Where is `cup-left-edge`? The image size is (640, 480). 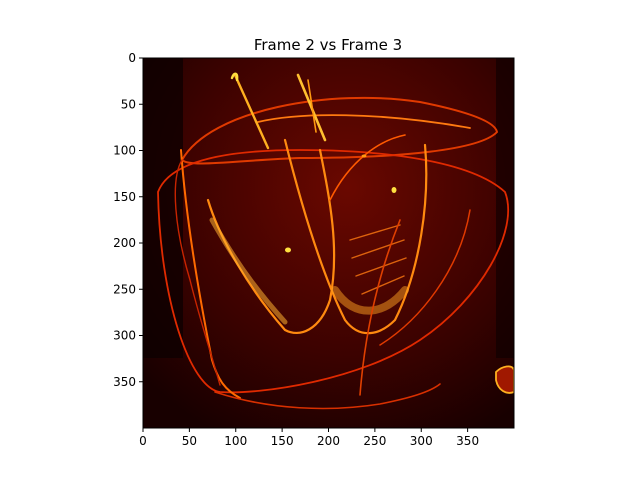 cup-left-edge is located at coordinates (210, 274).